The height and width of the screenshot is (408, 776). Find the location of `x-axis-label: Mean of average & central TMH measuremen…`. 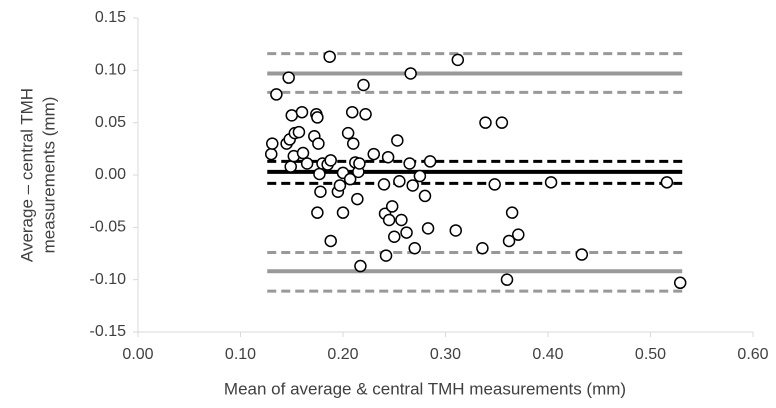

x-axis-label: Mean of average & central TMH measuremen… is located at coordinates (425, 388).